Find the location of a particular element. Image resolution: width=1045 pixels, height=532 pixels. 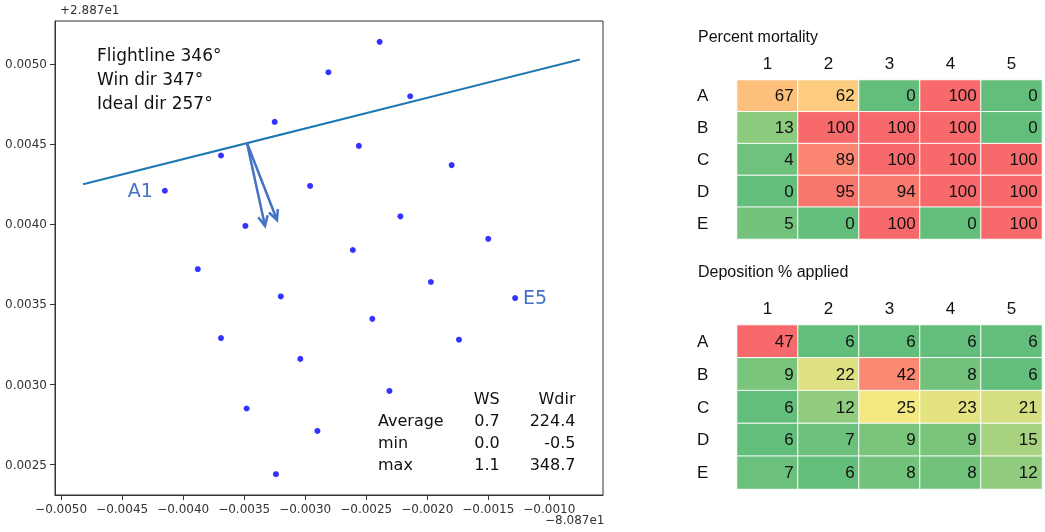

y-tick-label: 0.0050 is located at coordinates (26, 64).